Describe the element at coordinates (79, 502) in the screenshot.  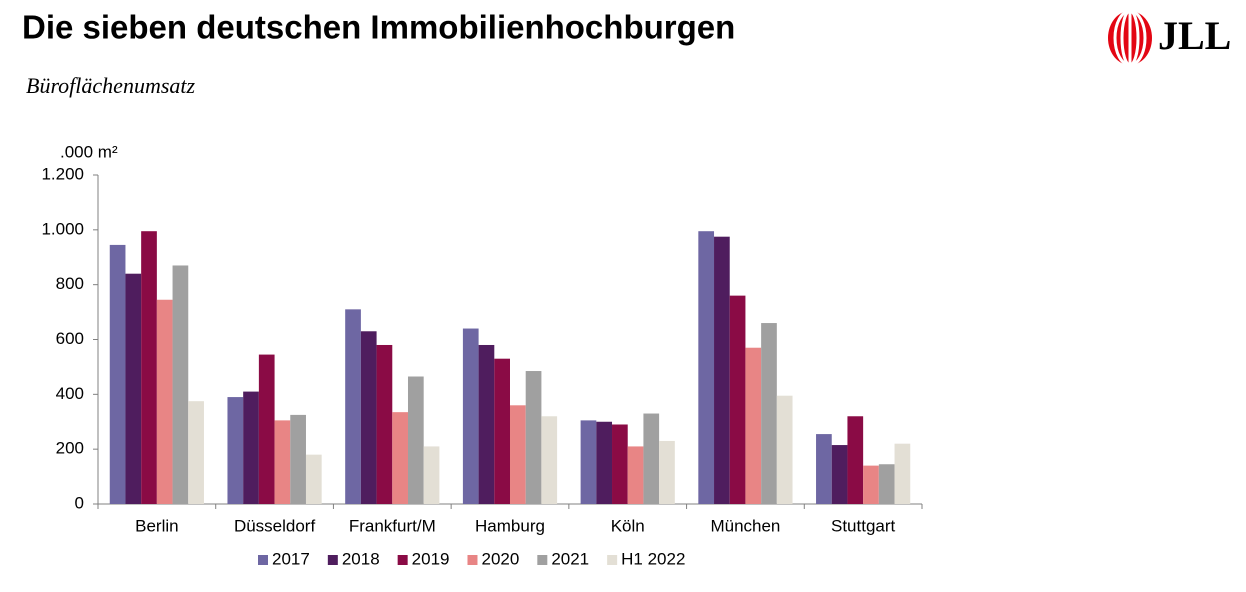
I see `y-tick-label: 0` at that location.